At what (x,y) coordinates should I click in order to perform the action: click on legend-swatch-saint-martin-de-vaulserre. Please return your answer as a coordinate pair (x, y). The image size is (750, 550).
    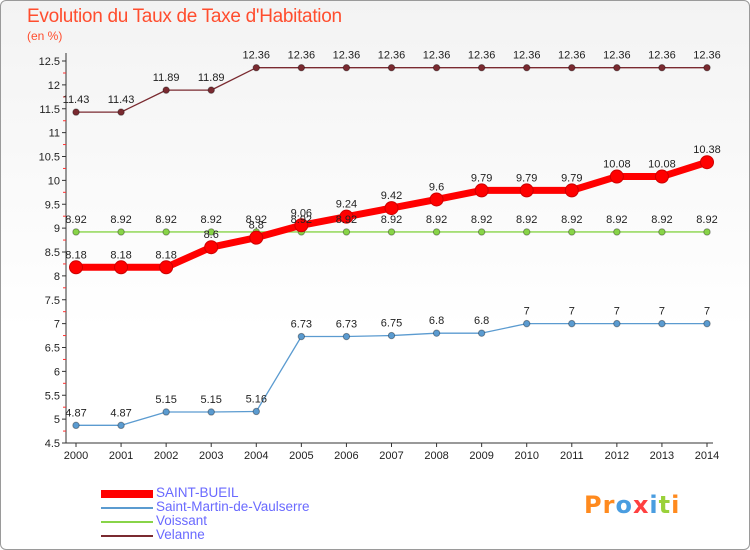
    Looking at the image, I should click on (127, 508).